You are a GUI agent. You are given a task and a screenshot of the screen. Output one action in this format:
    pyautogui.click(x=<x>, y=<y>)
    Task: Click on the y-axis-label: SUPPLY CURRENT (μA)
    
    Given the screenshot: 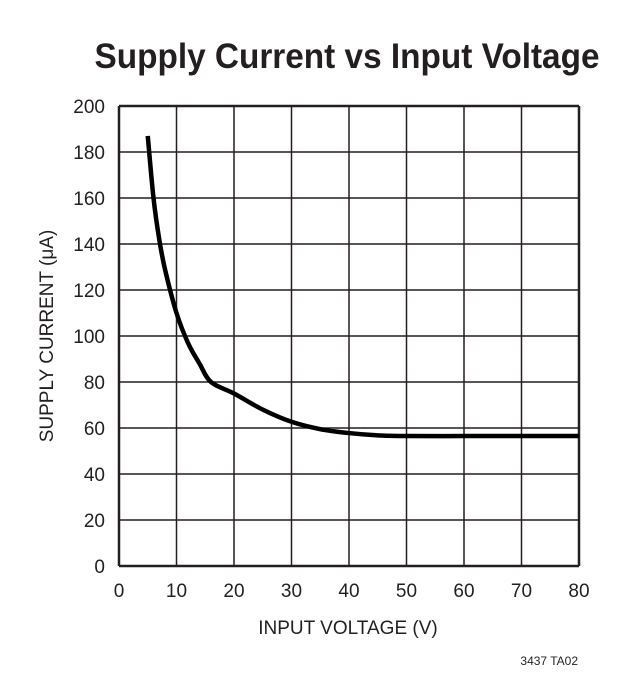 What is the action you would take?
    pyautogui.click(x=47, y=336)
    